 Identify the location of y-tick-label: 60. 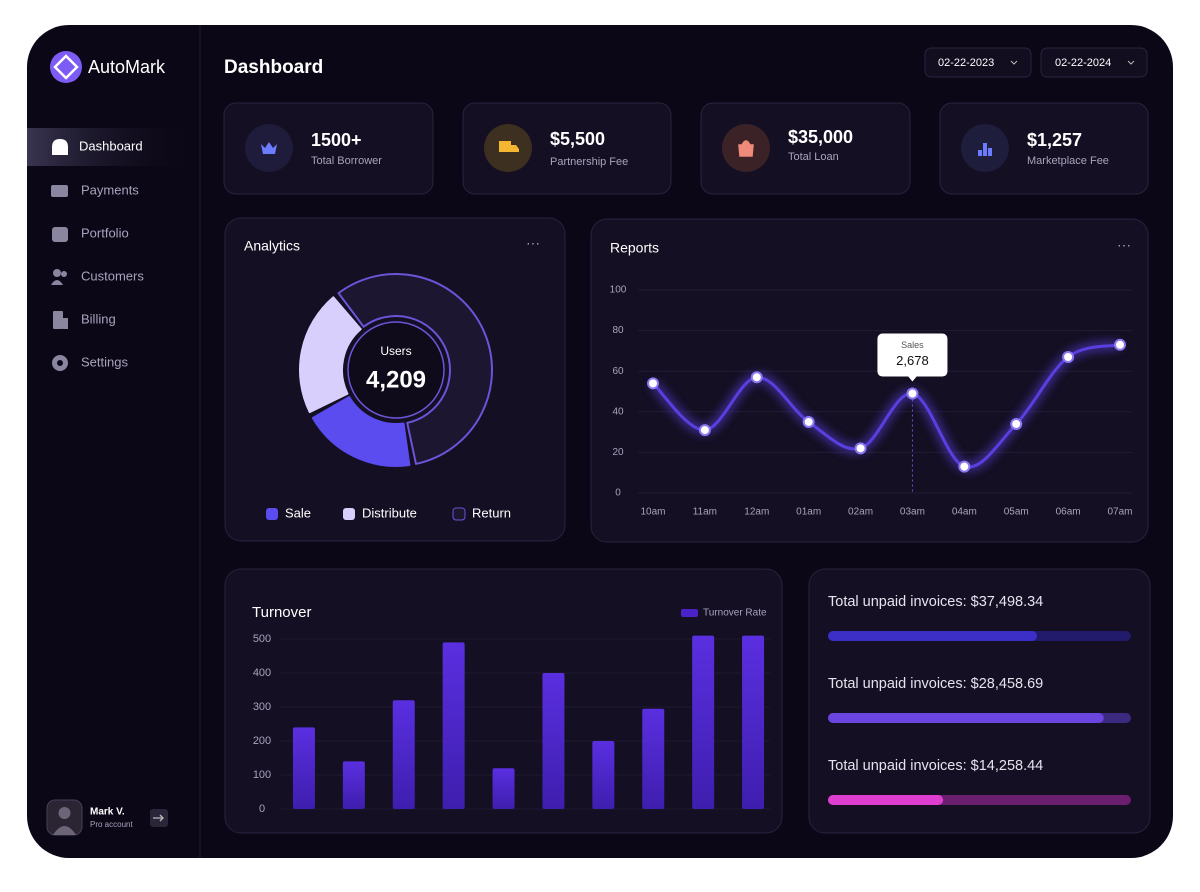
(618, 371).